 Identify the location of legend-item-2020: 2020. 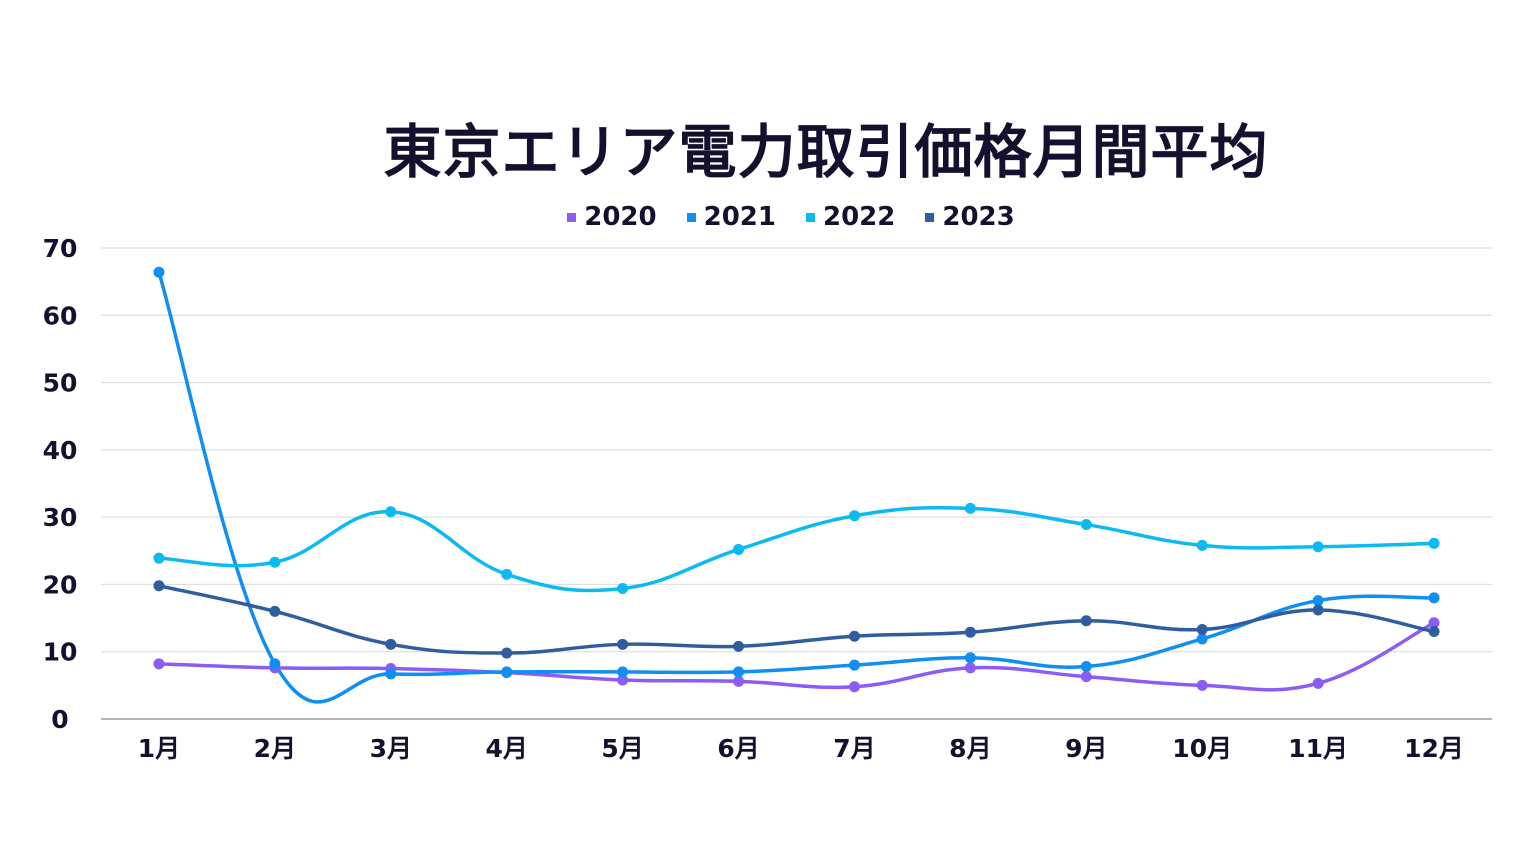
(612, 217).